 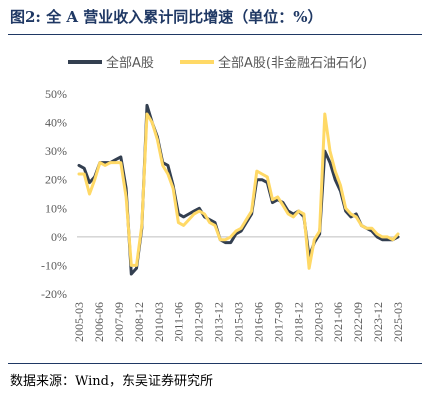 I want to click on source-note: 数据来源：Wind，东吴证券研究所, so click(x=111, y=381).